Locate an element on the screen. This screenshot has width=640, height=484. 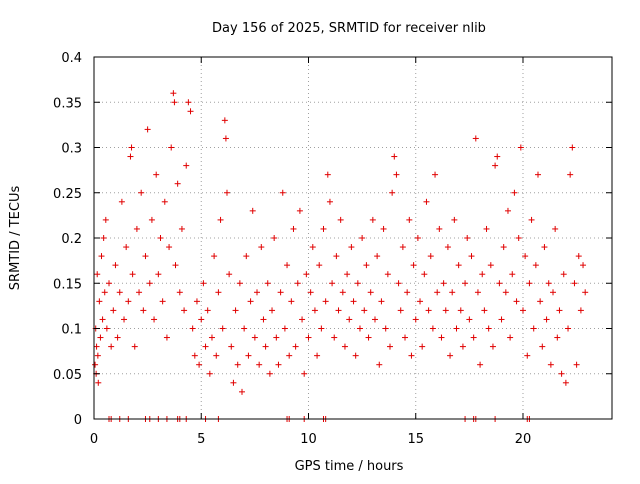
x-tick-label: 20 is located at coordinates (523, 439).